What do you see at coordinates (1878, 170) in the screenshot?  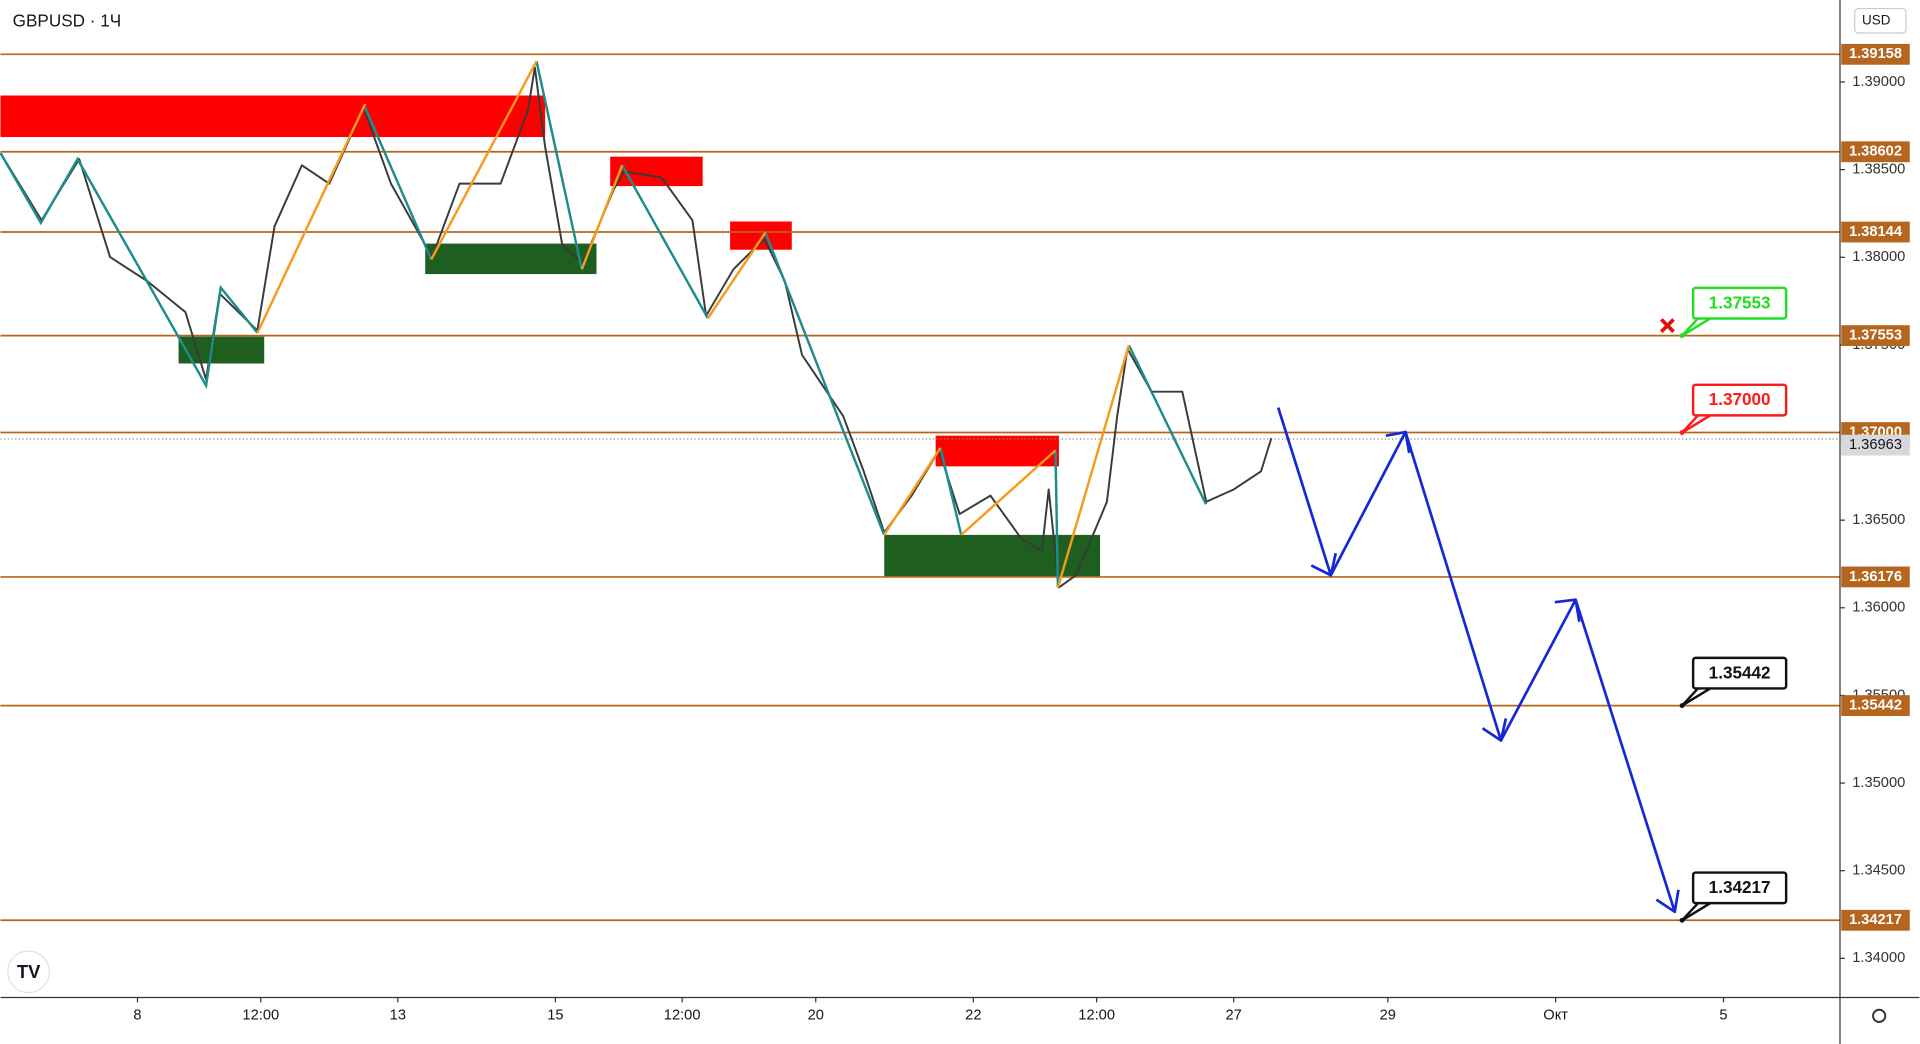 I see `y-tick-label: 1.38500` at bounding box center [1878, 170].